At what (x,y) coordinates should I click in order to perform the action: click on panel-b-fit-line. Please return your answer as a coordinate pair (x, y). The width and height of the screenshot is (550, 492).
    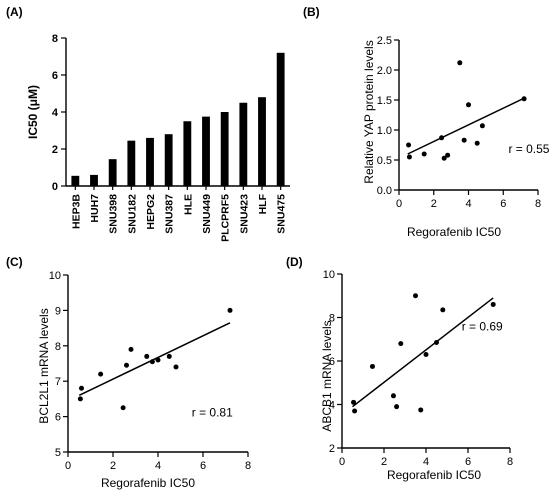
    Looking at the image, I should click on (466, 126).